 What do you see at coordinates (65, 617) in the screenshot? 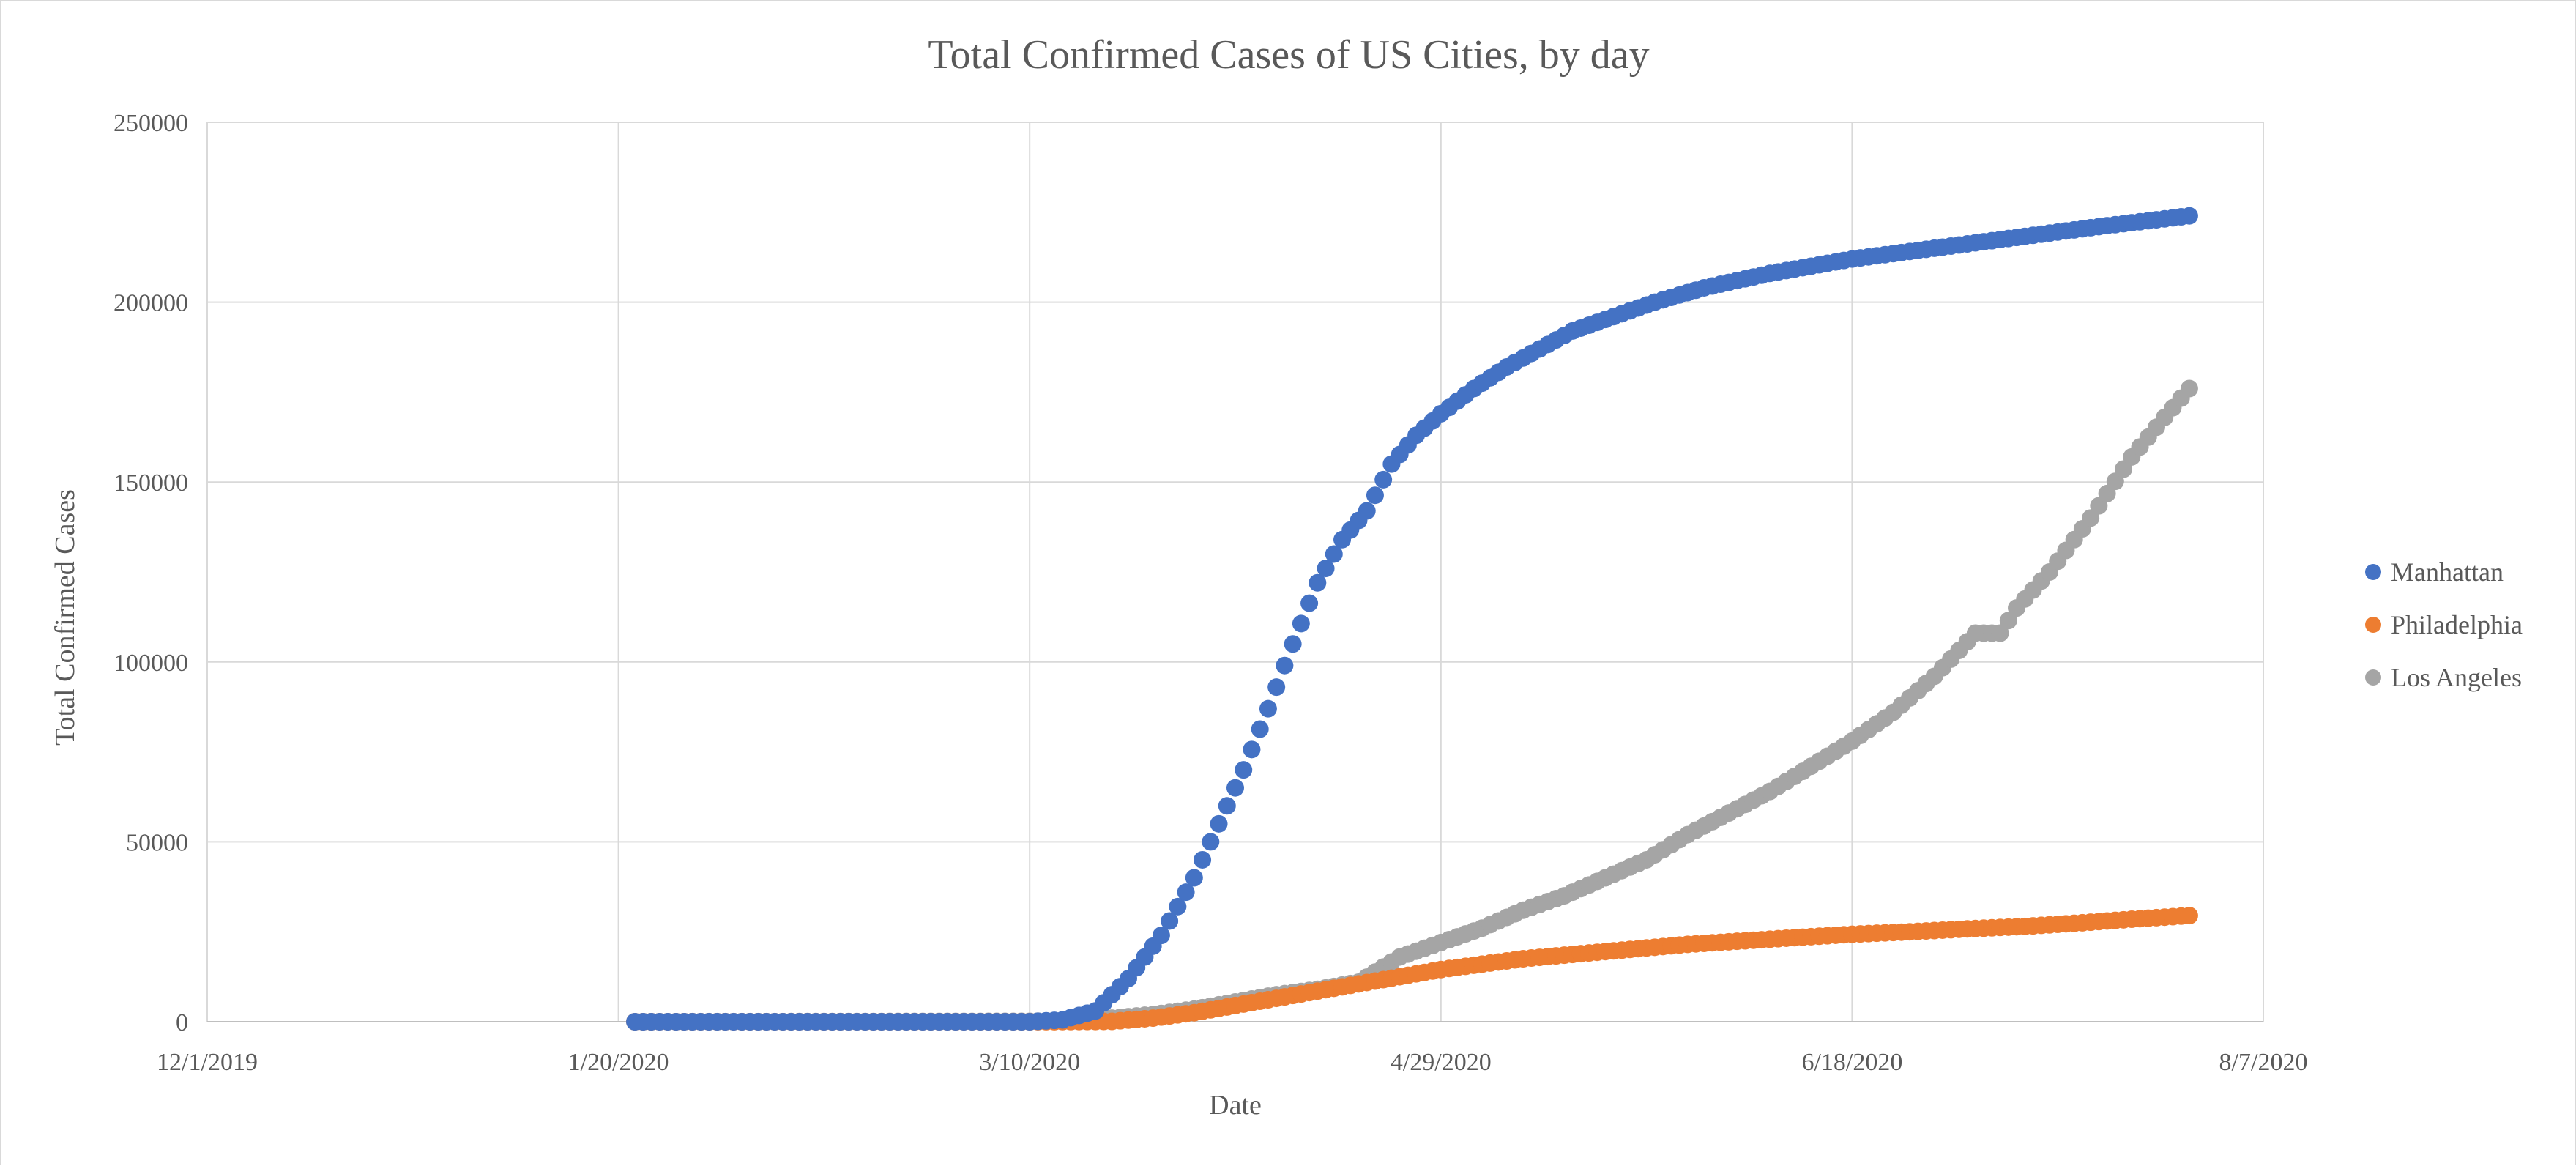
I see `y-axis-title: Total Confirmed Cases` at bounding box center [65, 617].